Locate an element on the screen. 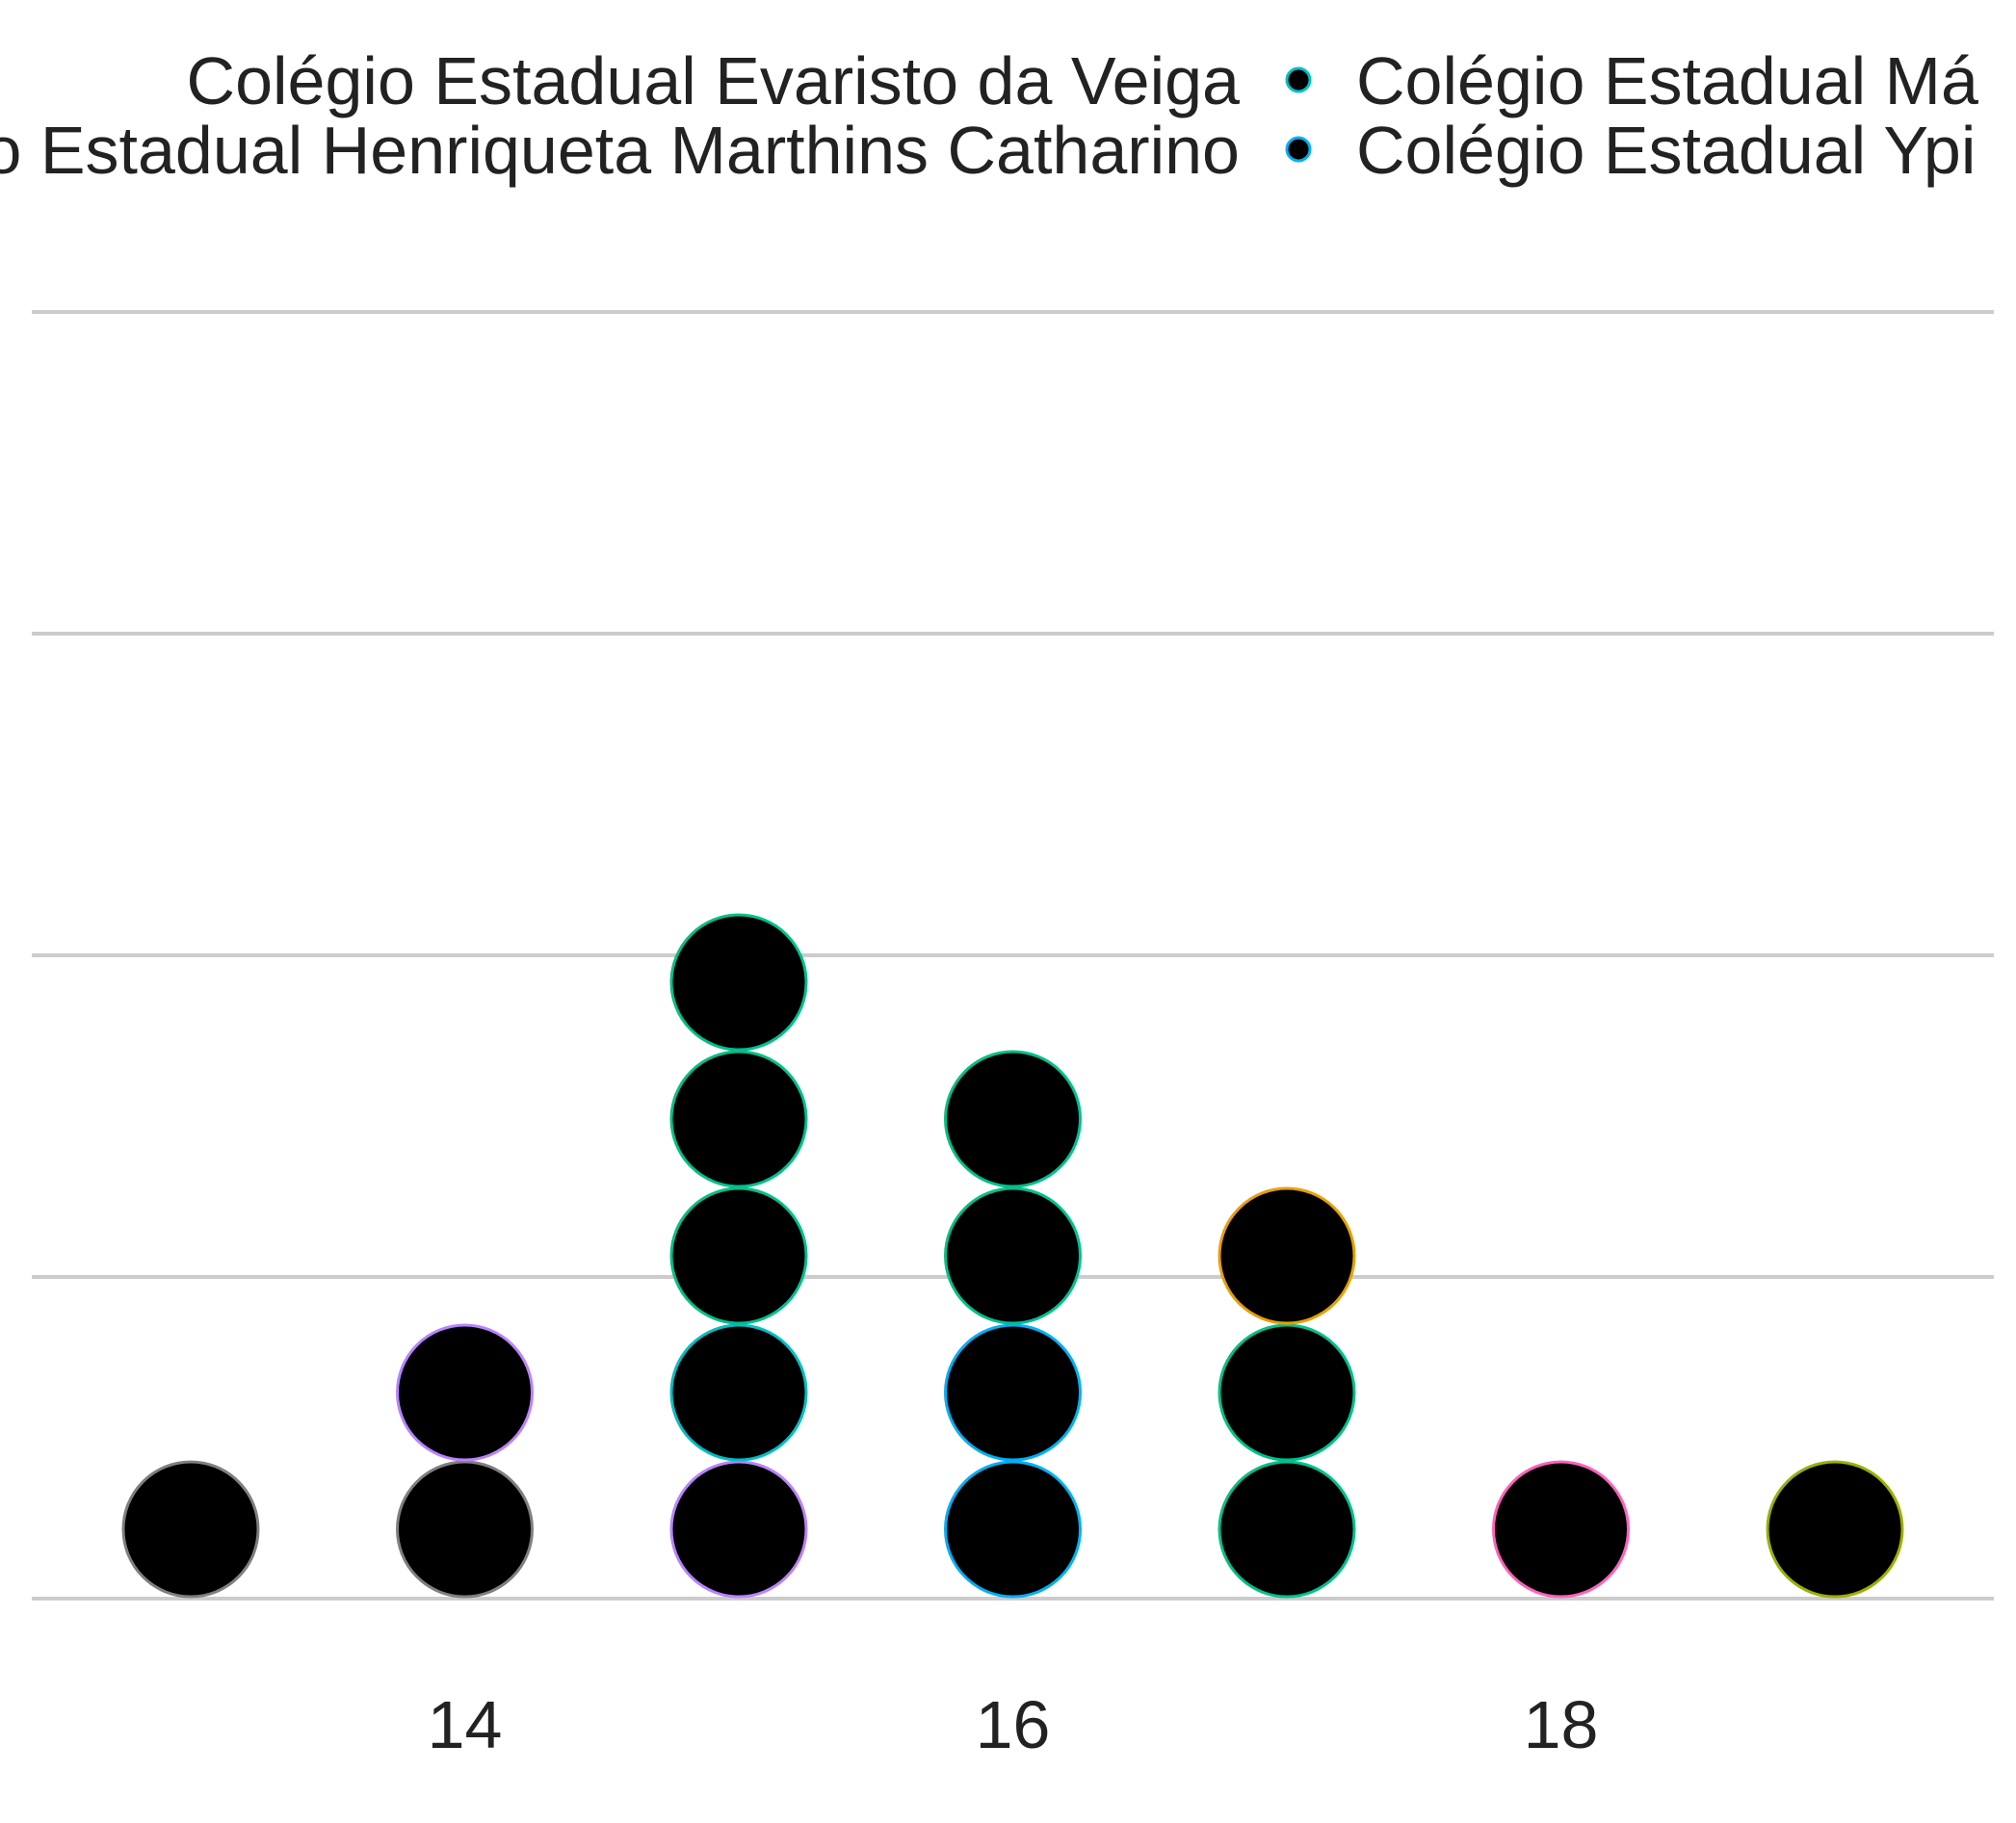  legend-label-3: Colégio Estadual Ypi is located at coordinates (1666, 150).